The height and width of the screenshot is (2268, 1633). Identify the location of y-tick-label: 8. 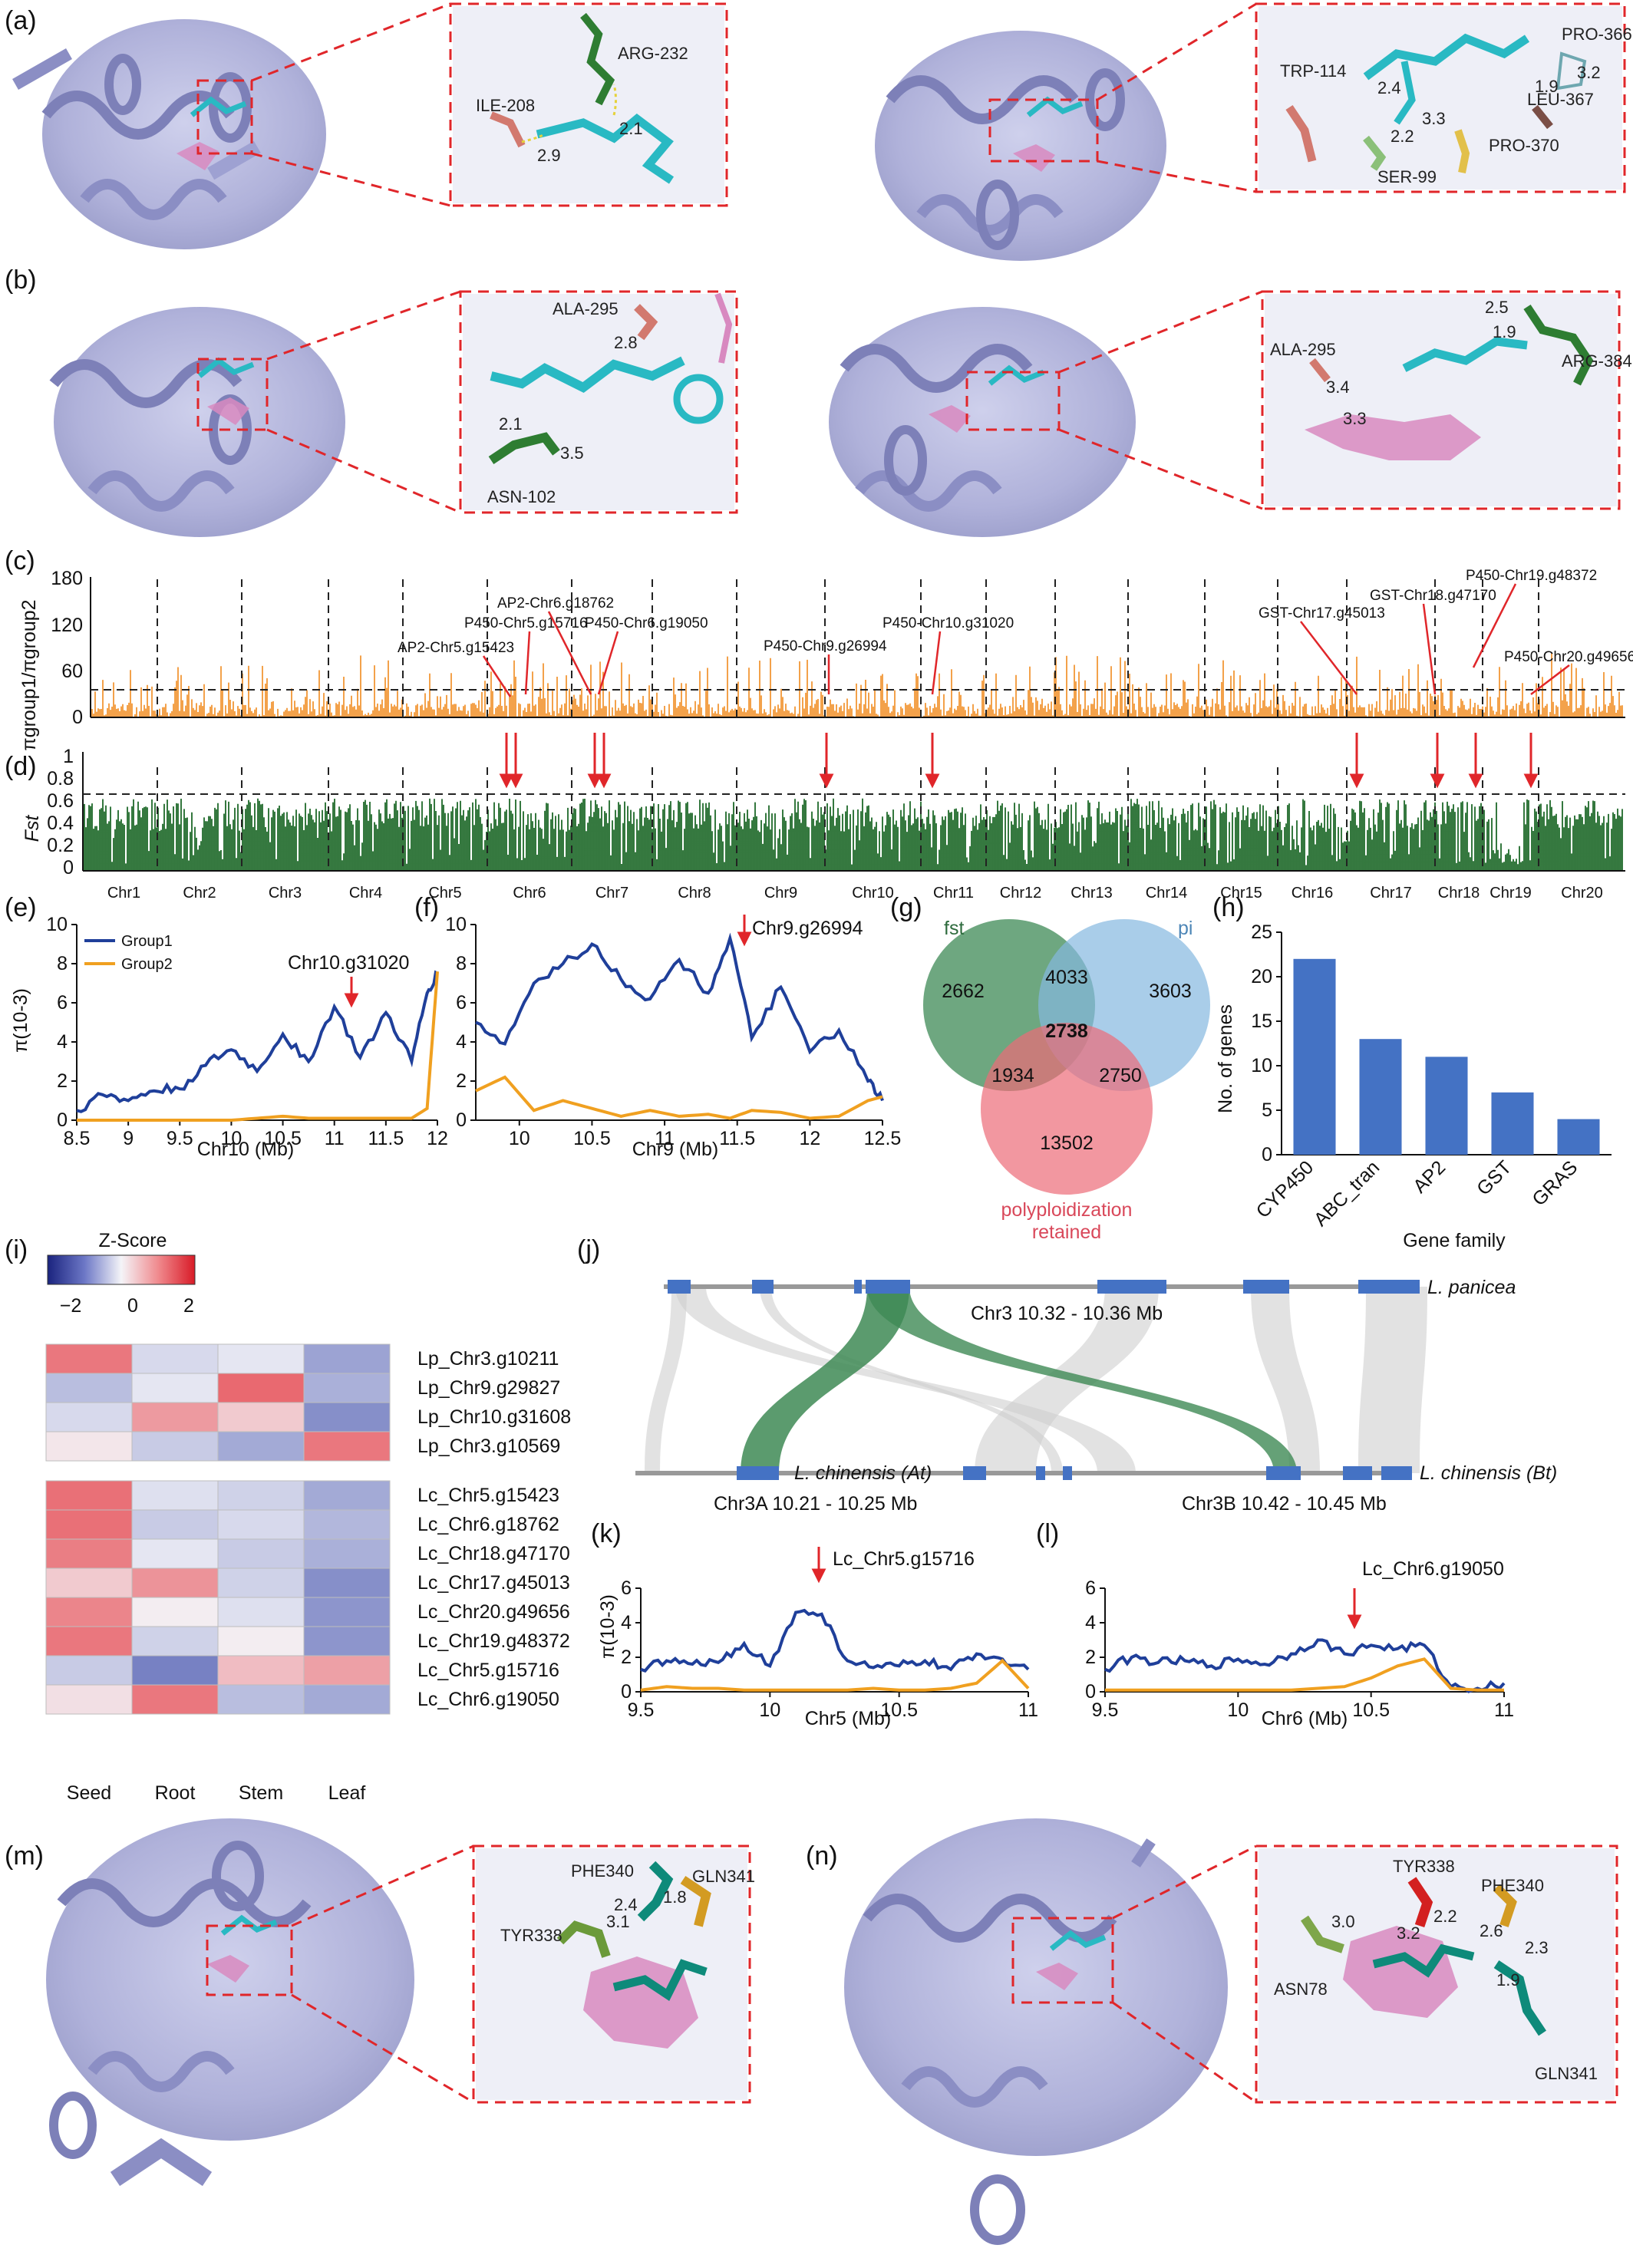
(63, 963).